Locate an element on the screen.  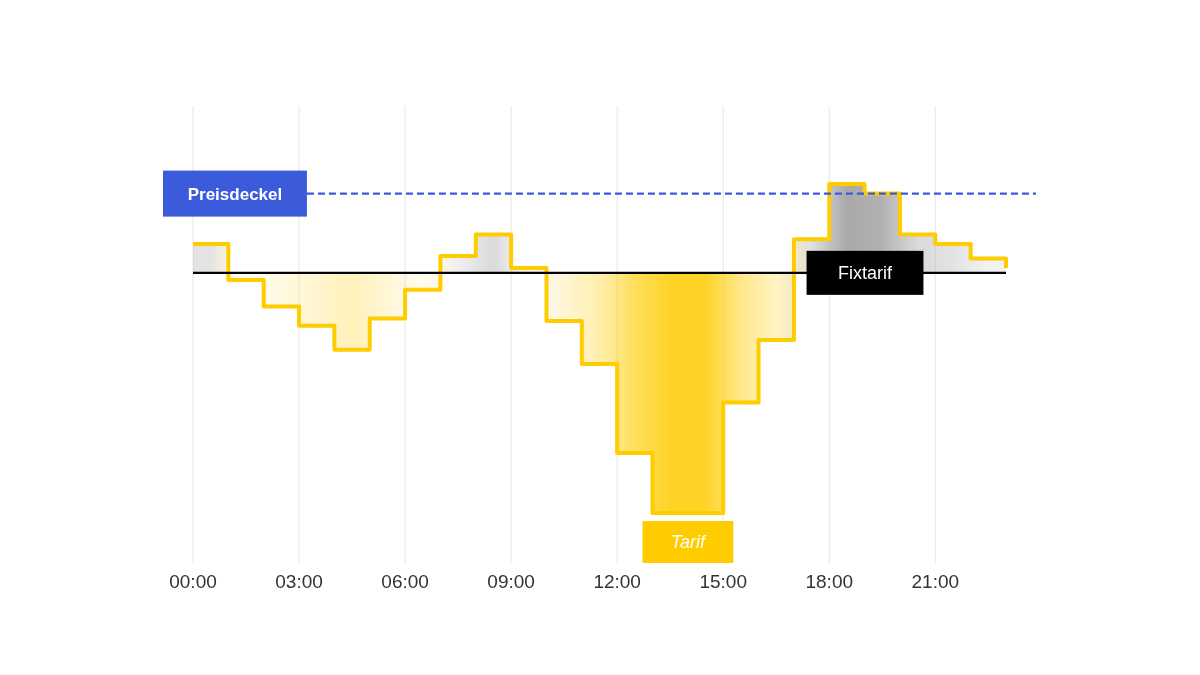
x-tick-label: 12:00 is located at coordinates (617, 581).